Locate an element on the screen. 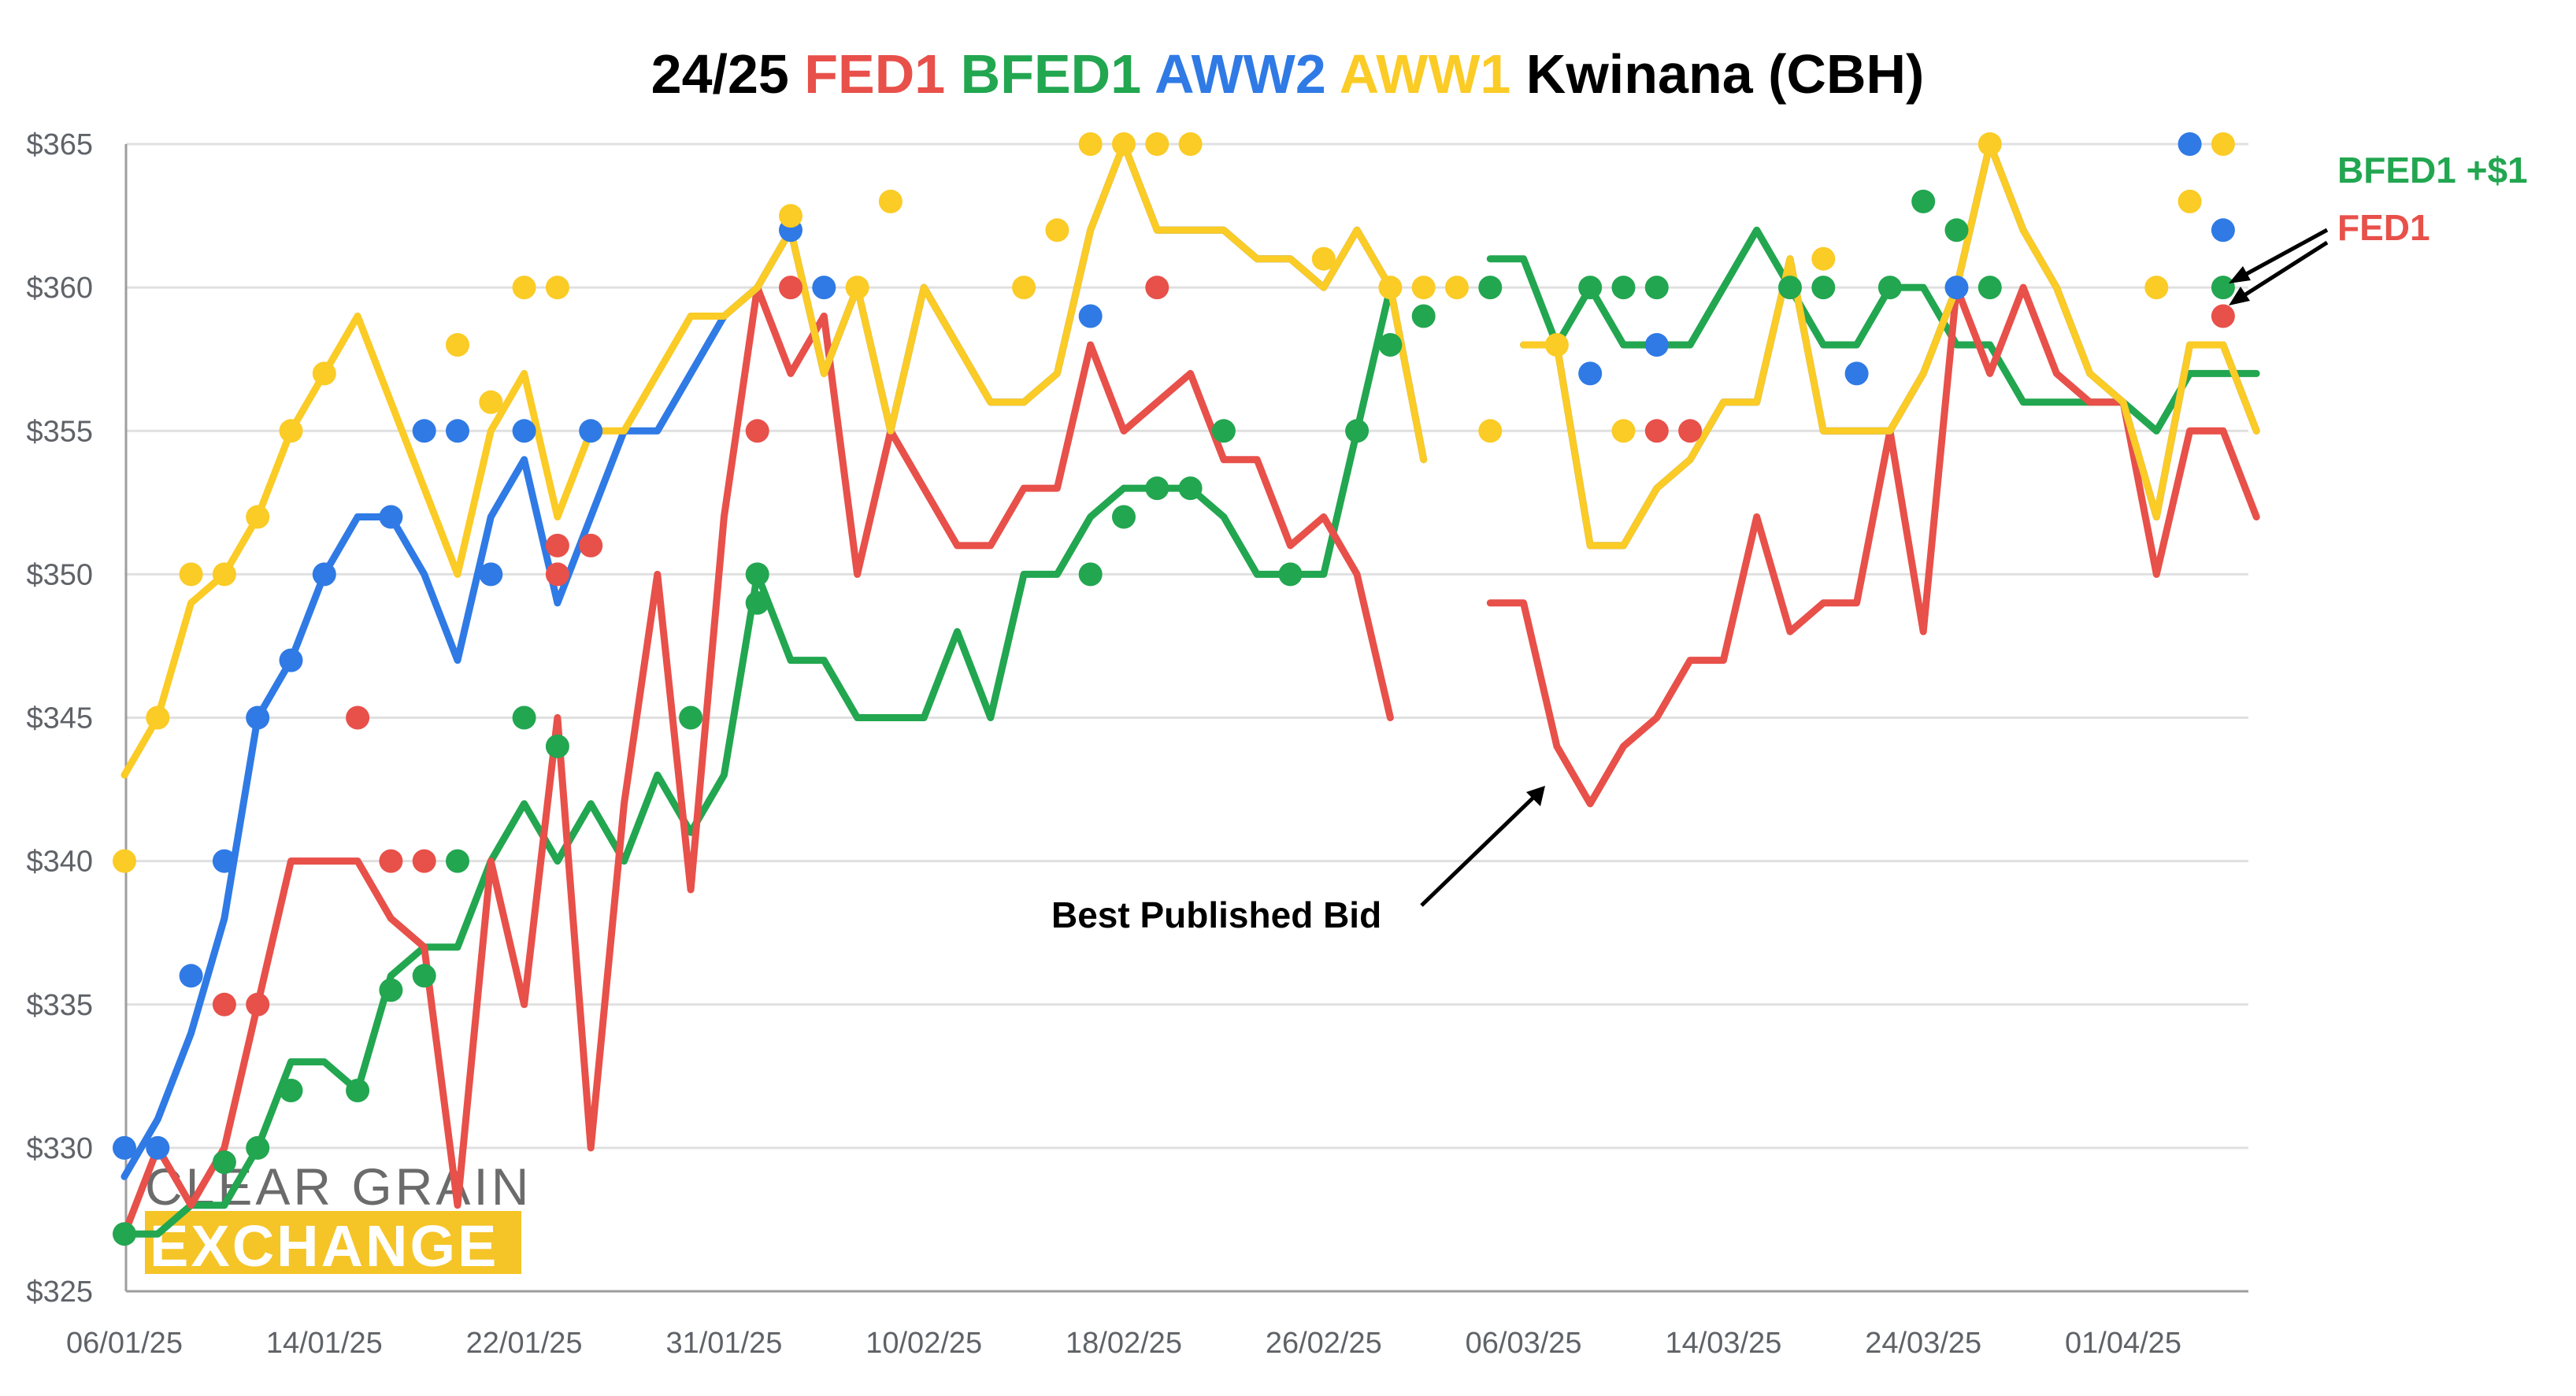 The image size is (2576, 1396). x-tick-label: 10/02/25 is located at coordinates (923, 1343).